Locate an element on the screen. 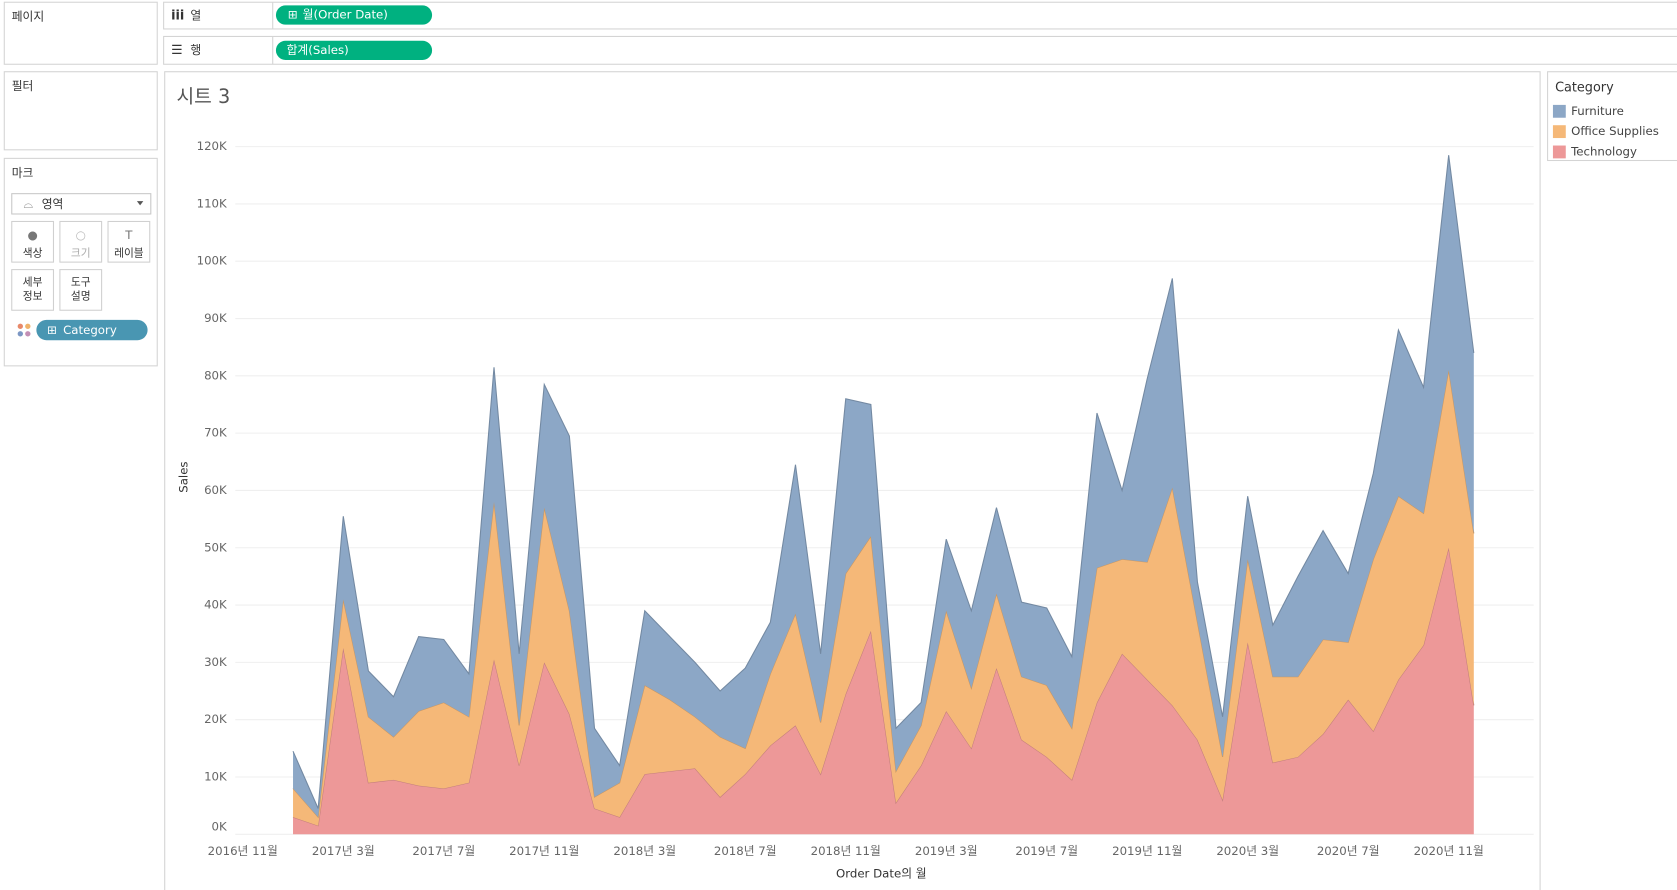 The height and width of the screenshot is (890, 1677). mark-button-icon: T is located at coordinates (128, 235).